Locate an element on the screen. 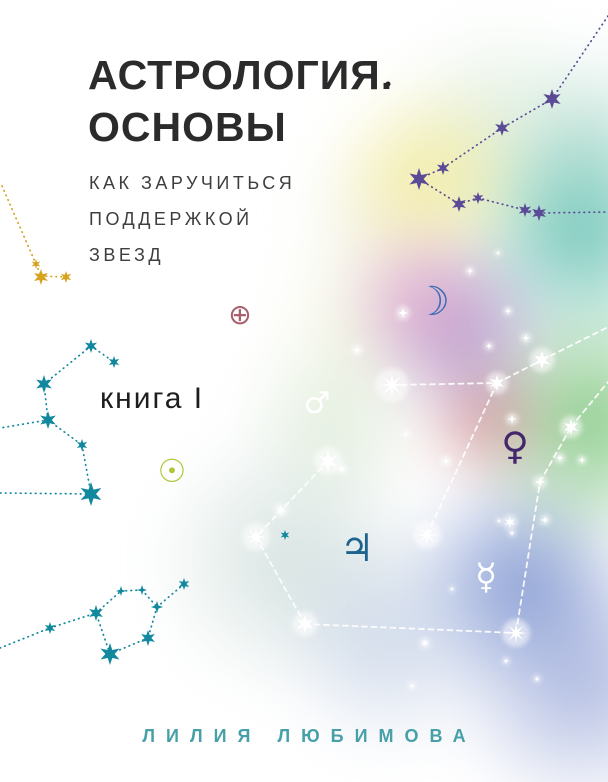  dot-star-icon is located at coordinates (388, 84).